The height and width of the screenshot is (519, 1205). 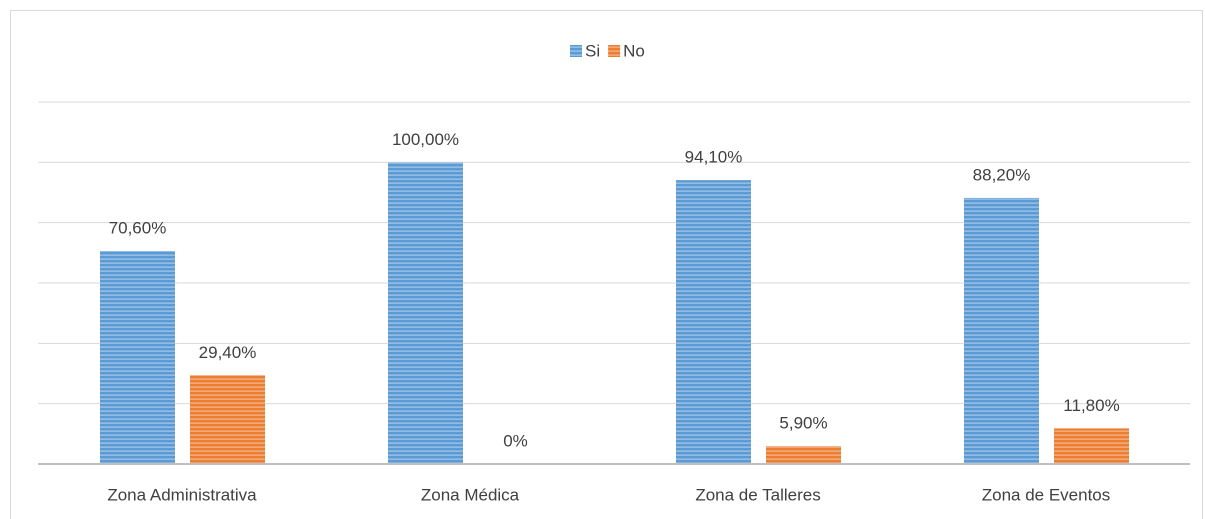 What do you see at coordinates (1091, 405) in the screenshot?
I see `data-label: 11,80%` at bounding box center [1091, 405].